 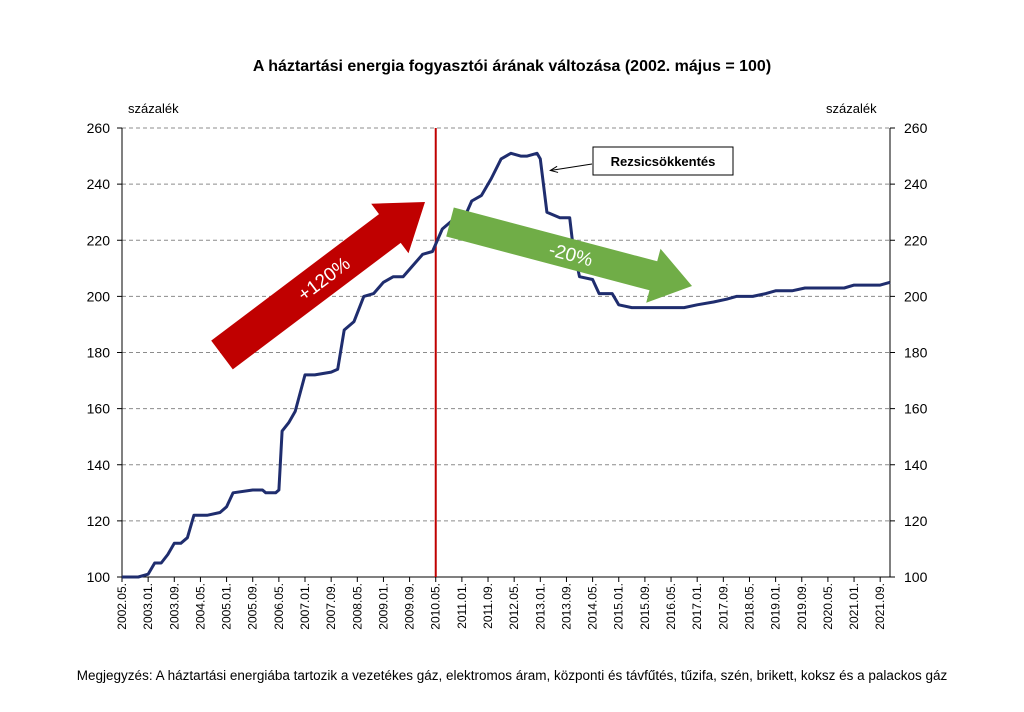 I want to click on y-tick-label-left: 100, so click(x=99, y=577).